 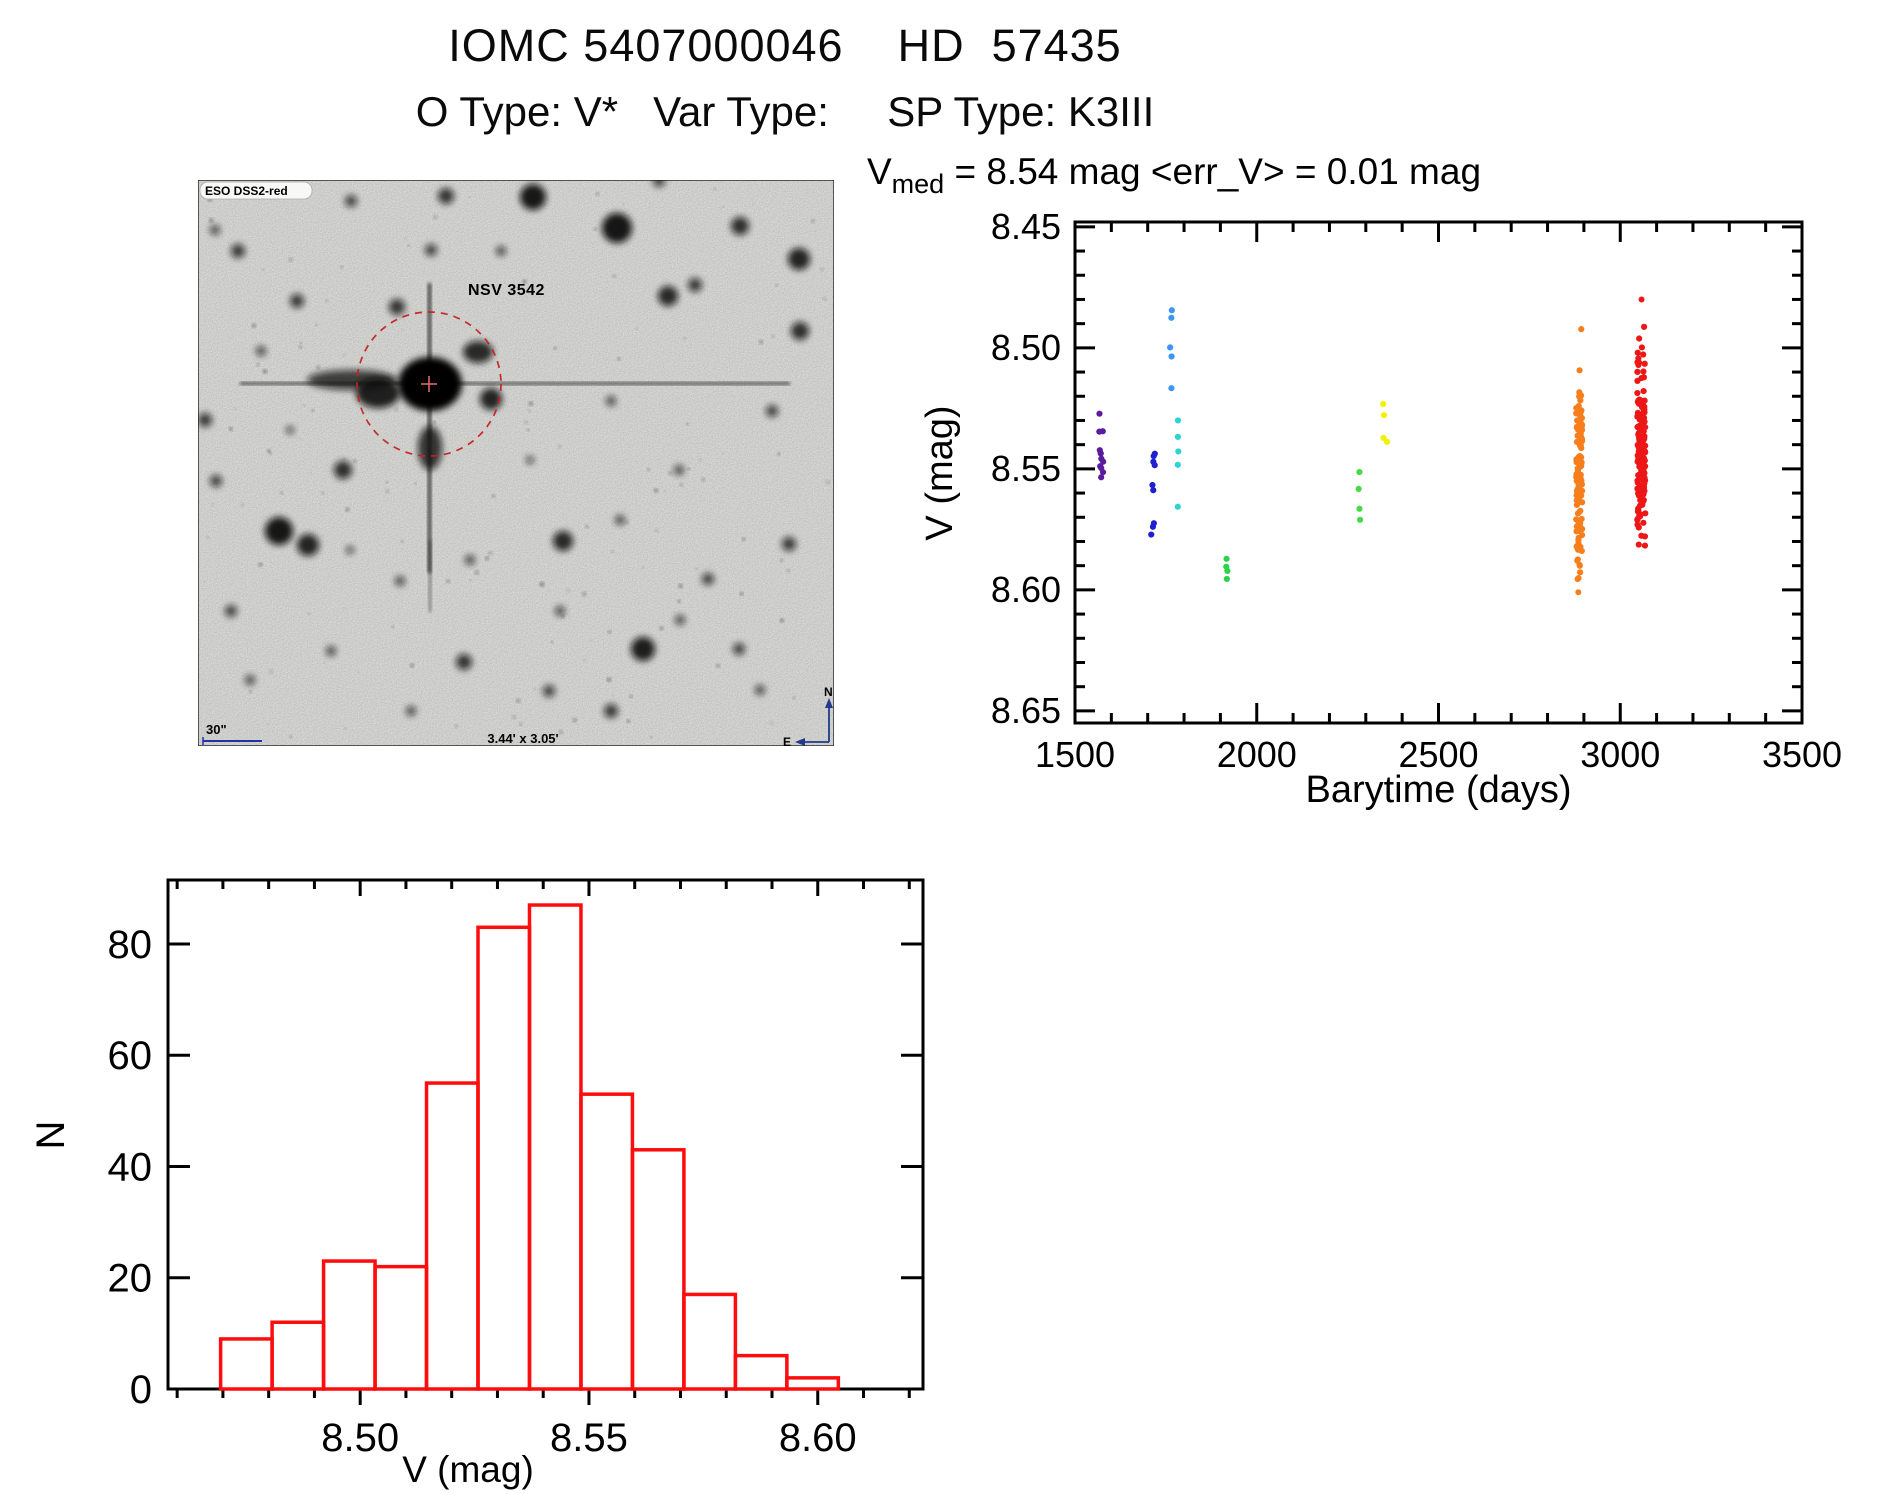 What do you see at coordinates (555, 1147) in the screenshot?
I see `histogram-bar` at bounding box center [555, 1147].